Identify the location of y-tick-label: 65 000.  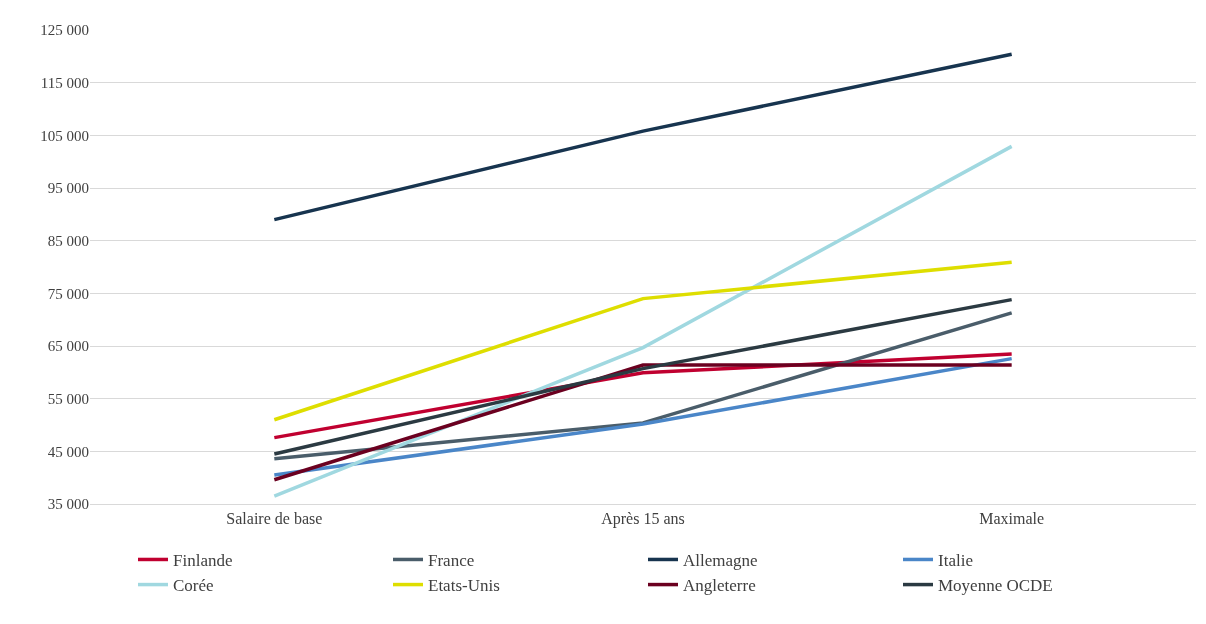
(68, 346).